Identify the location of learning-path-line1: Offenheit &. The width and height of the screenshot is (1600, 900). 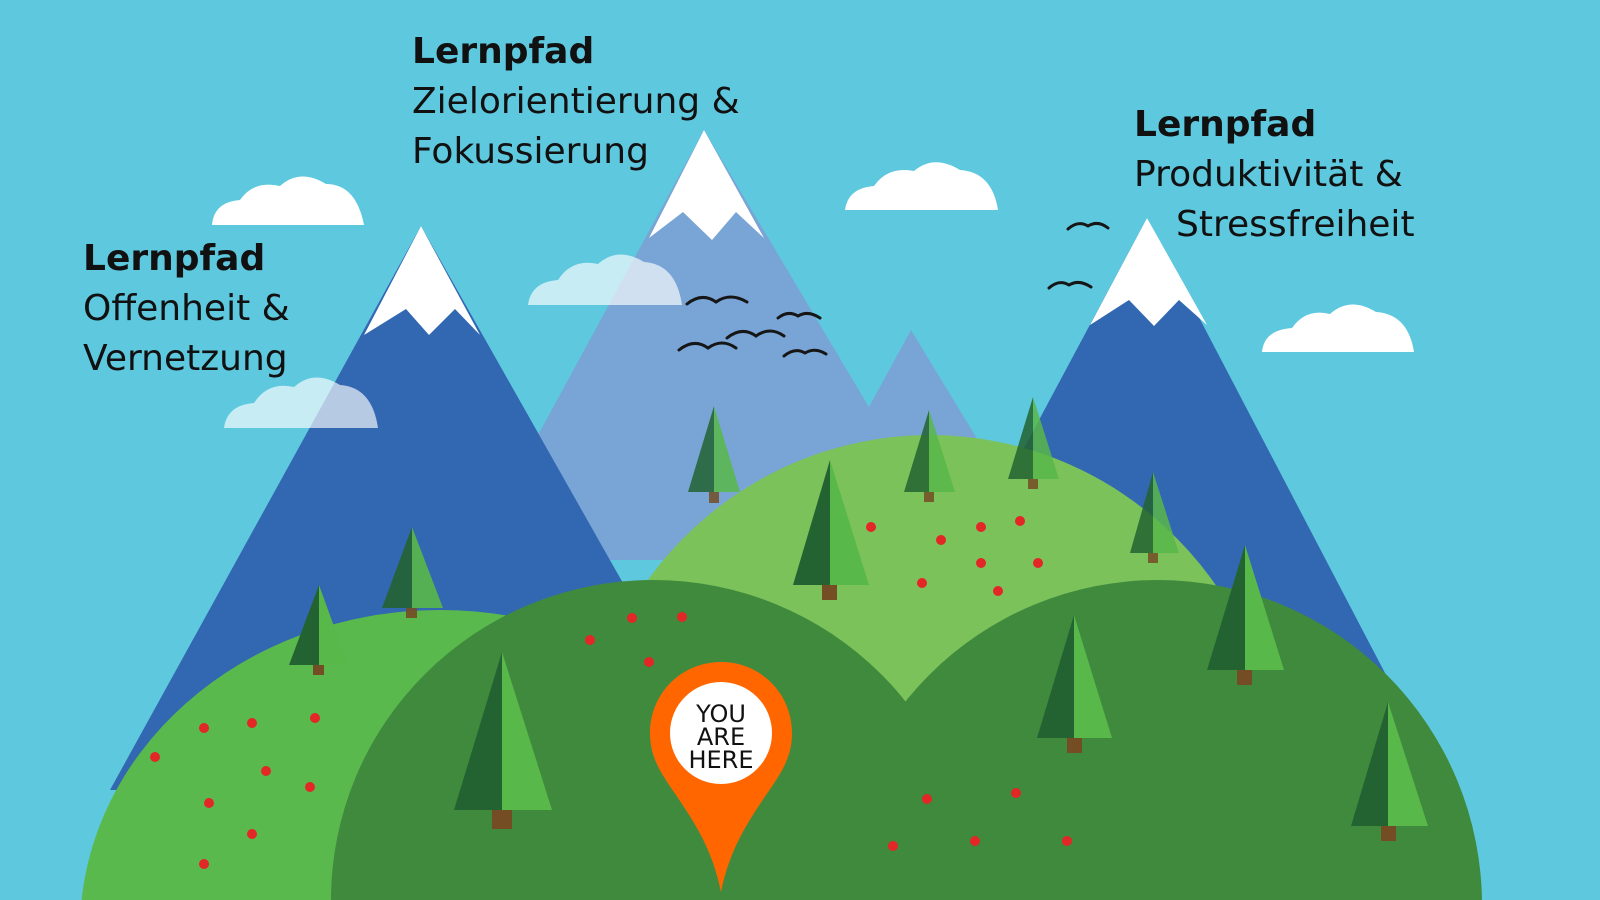
(186, 308).